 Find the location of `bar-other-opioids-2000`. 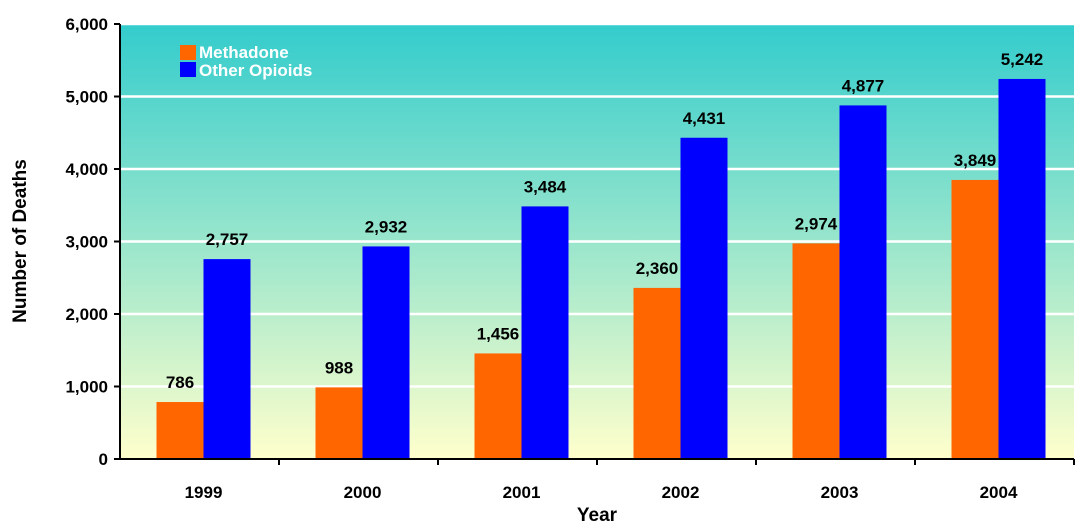

bar-other-opioids-2000 is located at coordinates (386, 352).